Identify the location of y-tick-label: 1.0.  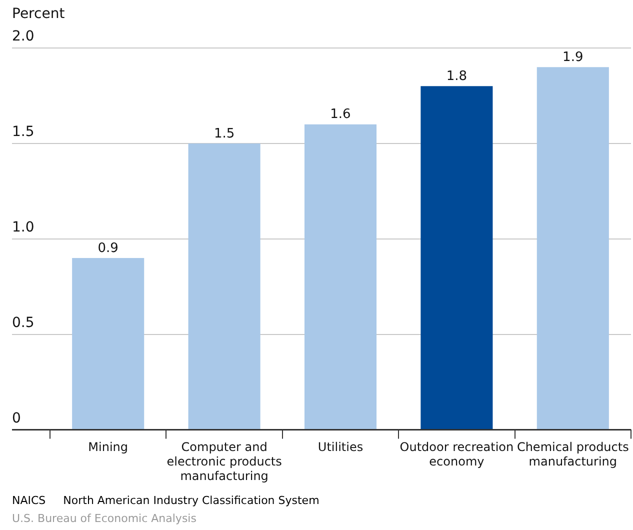
(23, 228).